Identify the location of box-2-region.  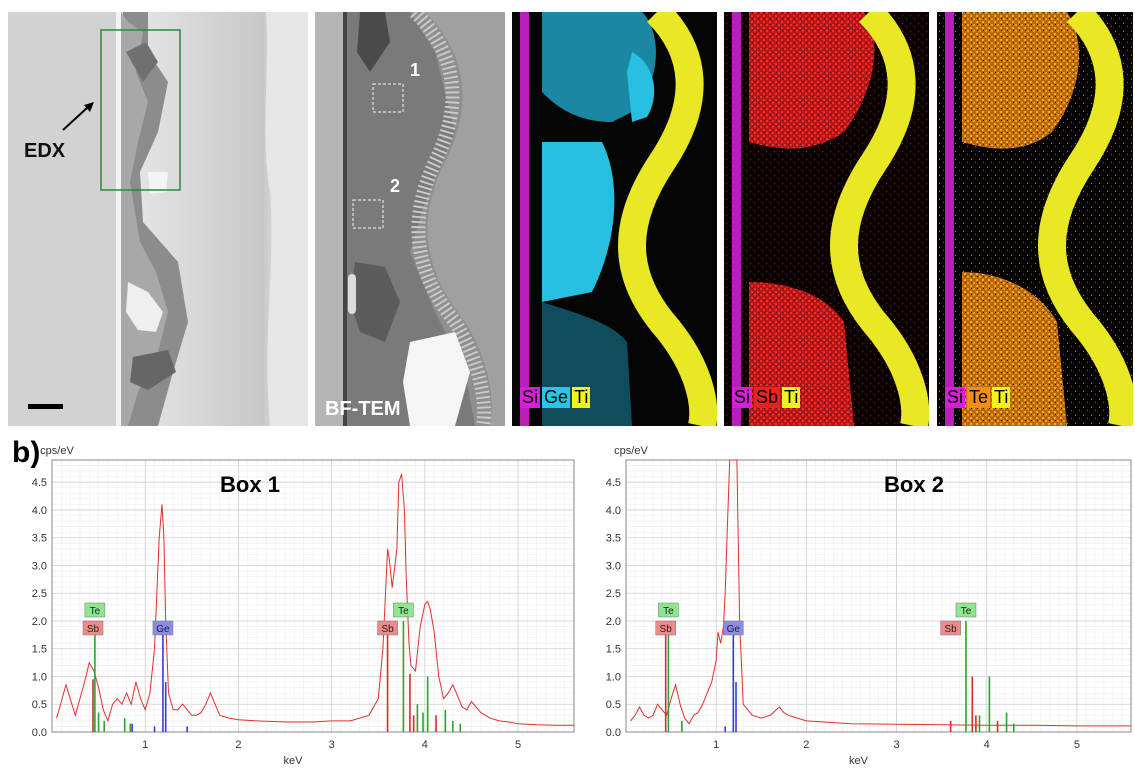
(368, 214).